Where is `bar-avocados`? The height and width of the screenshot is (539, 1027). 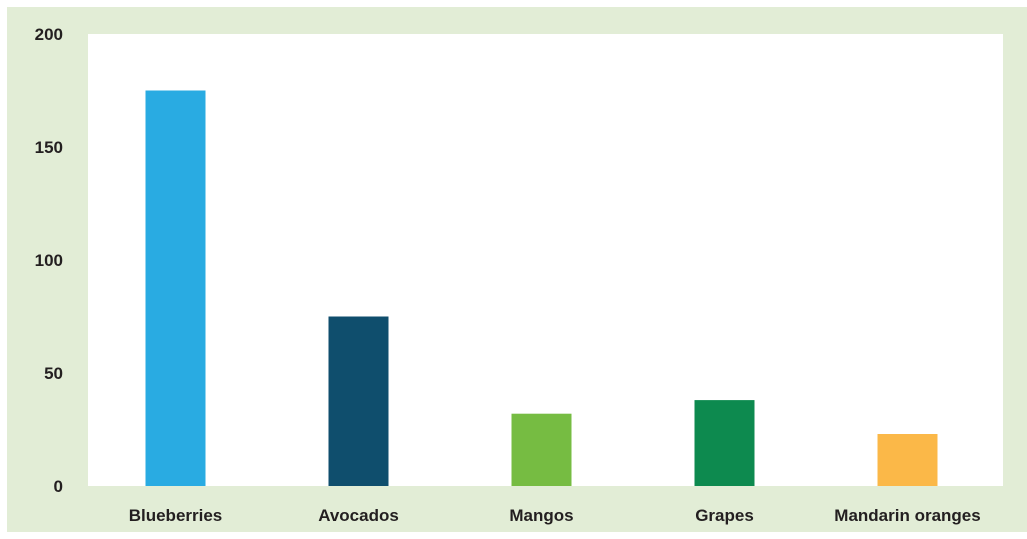
bar-avocados is located at coordinates (358, 401).